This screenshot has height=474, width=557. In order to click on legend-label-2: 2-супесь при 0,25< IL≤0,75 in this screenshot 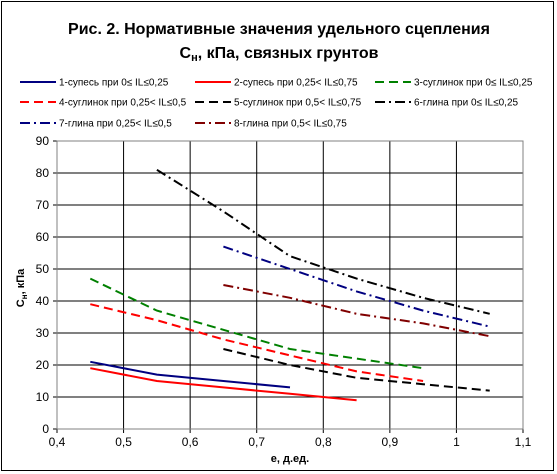, I will do `click(296, 83)`.